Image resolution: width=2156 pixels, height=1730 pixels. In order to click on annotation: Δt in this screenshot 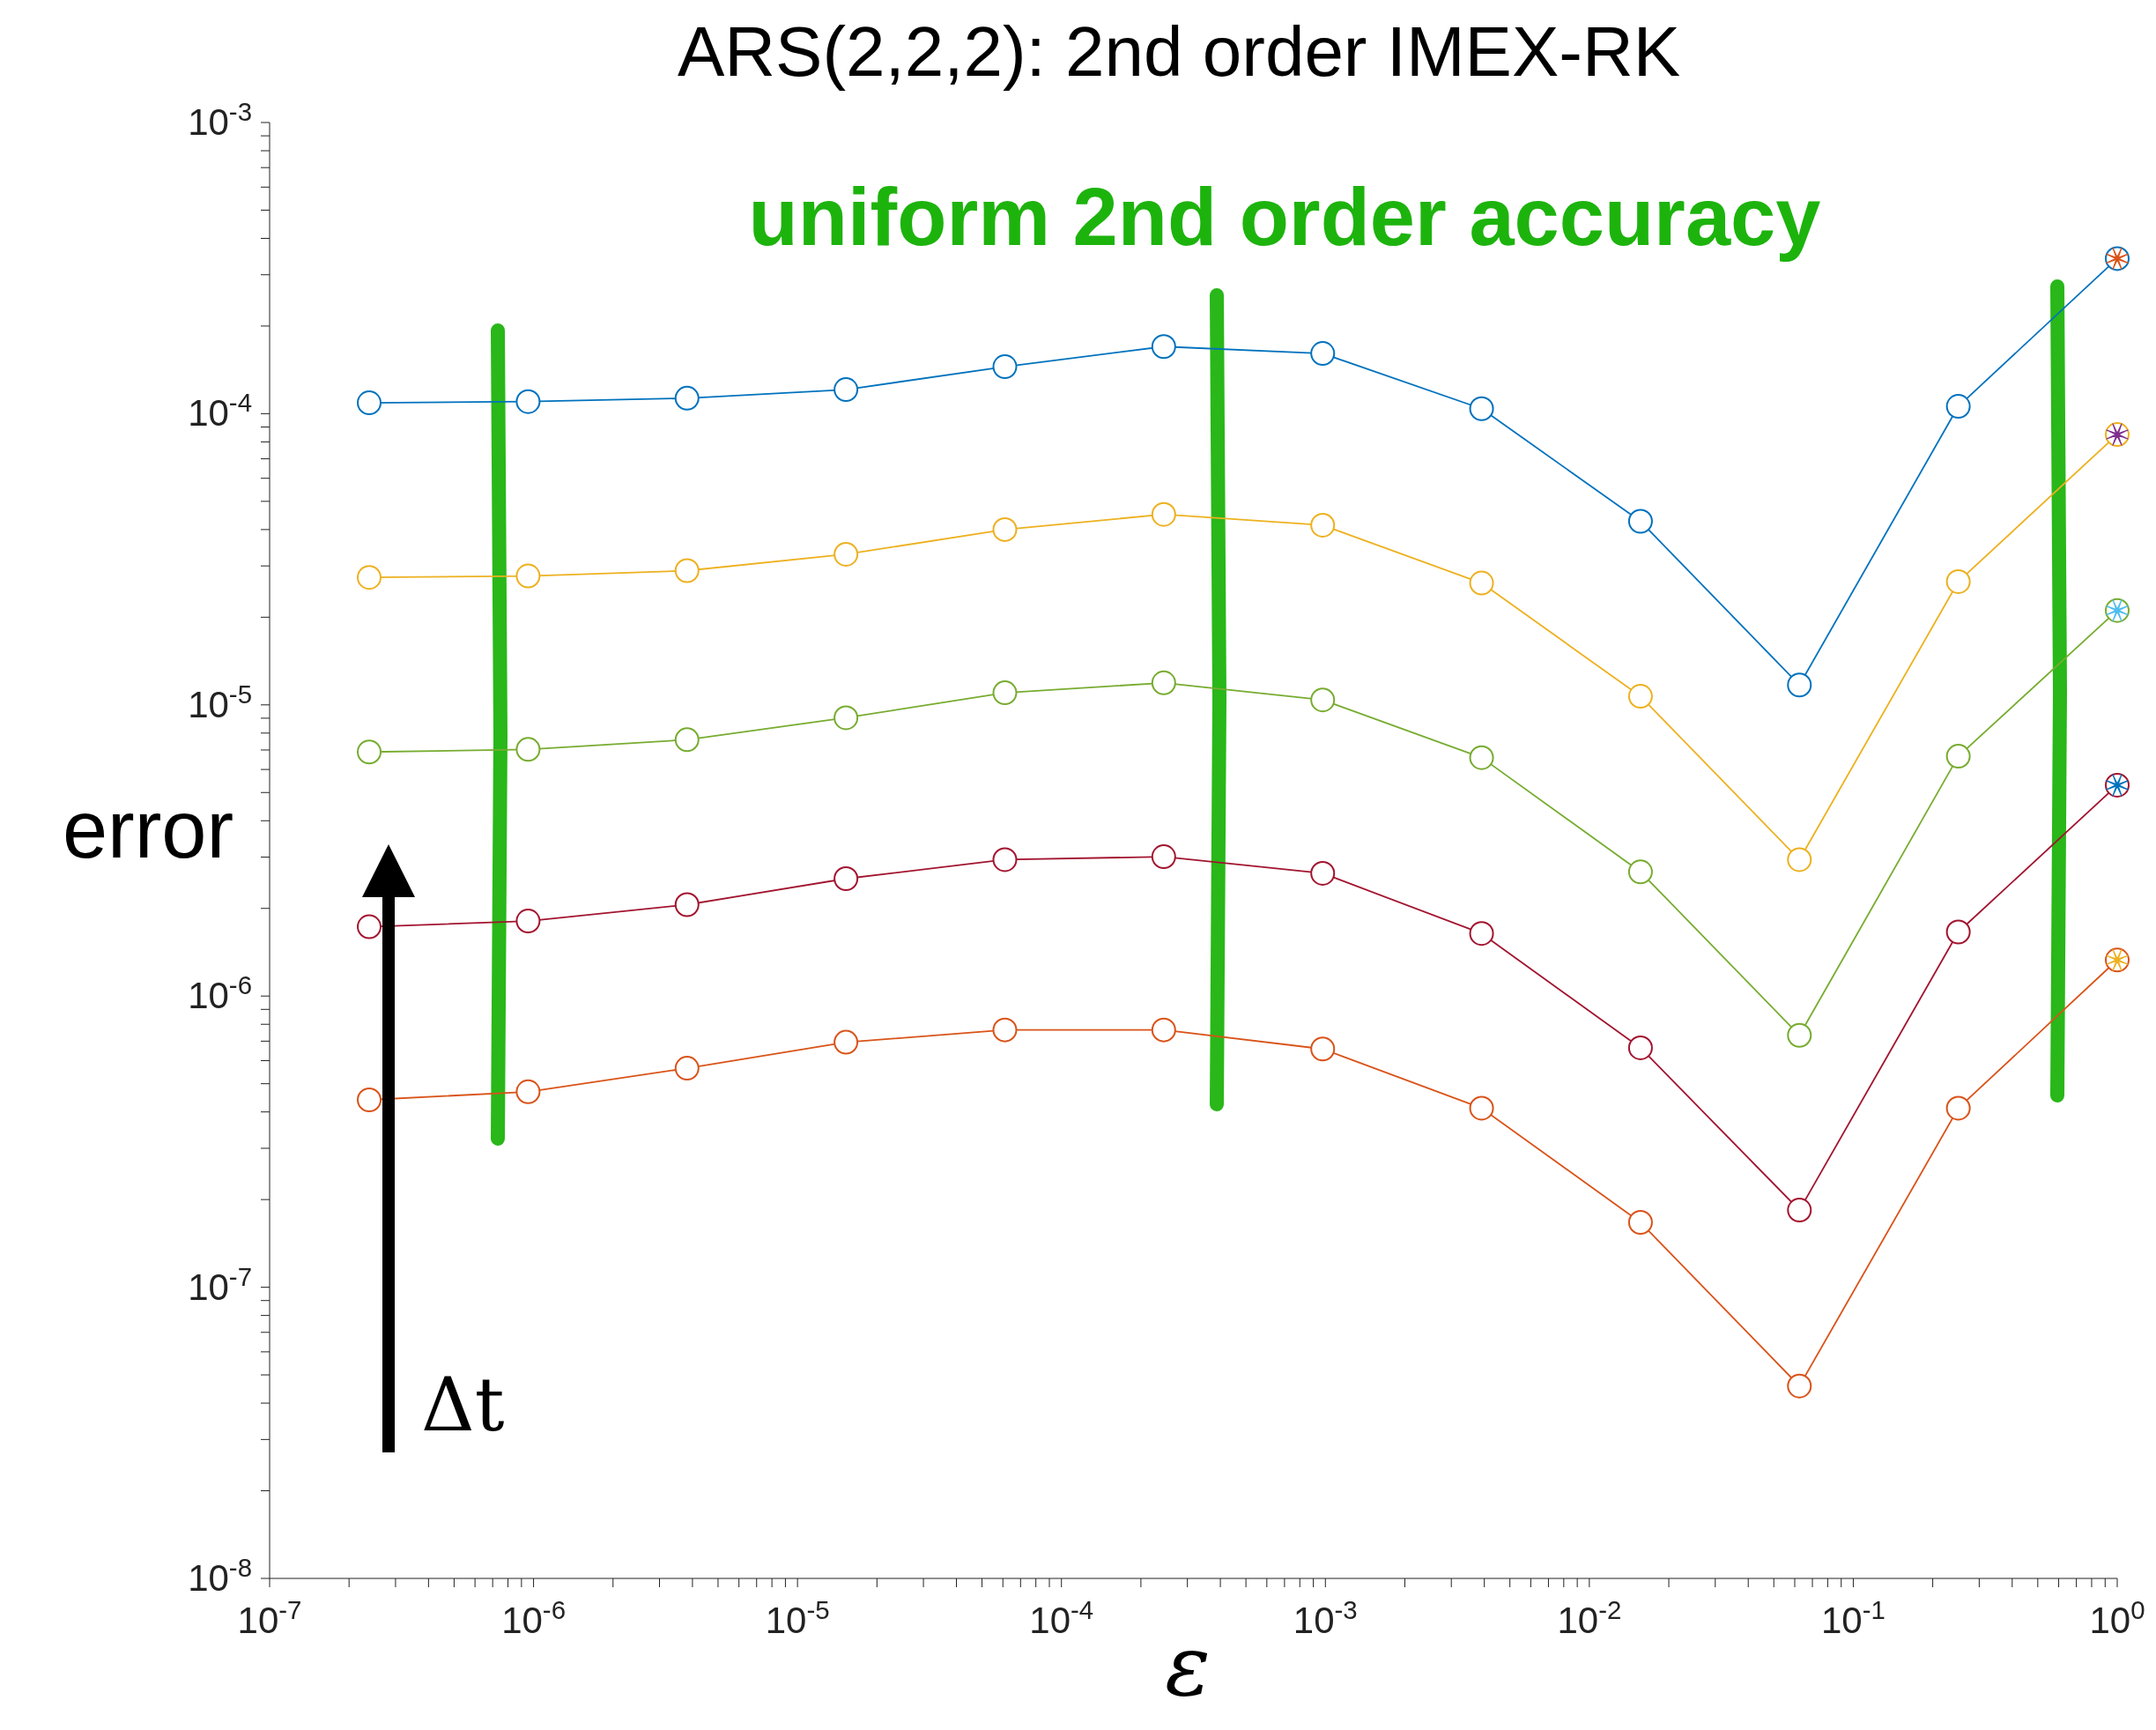, I will do `click(463, 1405)`.